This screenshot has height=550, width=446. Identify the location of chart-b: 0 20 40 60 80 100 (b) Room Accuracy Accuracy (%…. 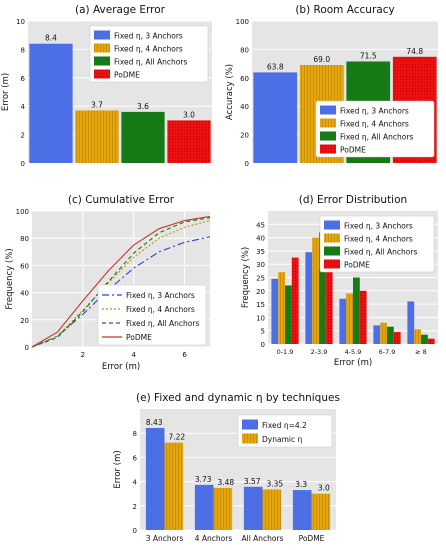
(331, 86).